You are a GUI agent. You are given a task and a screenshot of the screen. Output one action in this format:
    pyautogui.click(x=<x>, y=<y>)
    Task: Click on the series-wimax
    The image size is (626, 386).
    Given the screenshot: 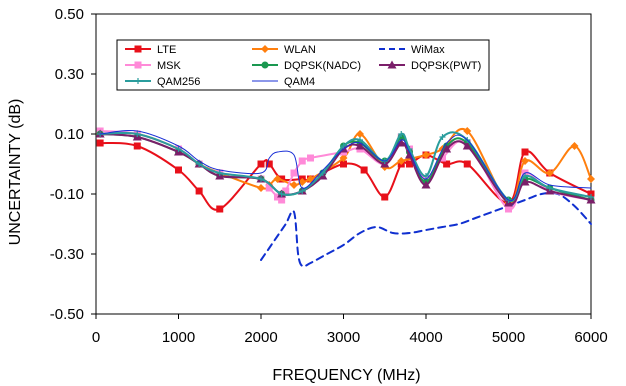 What is the action you would take?
    pyautogui.click(x=426, y=229)
    